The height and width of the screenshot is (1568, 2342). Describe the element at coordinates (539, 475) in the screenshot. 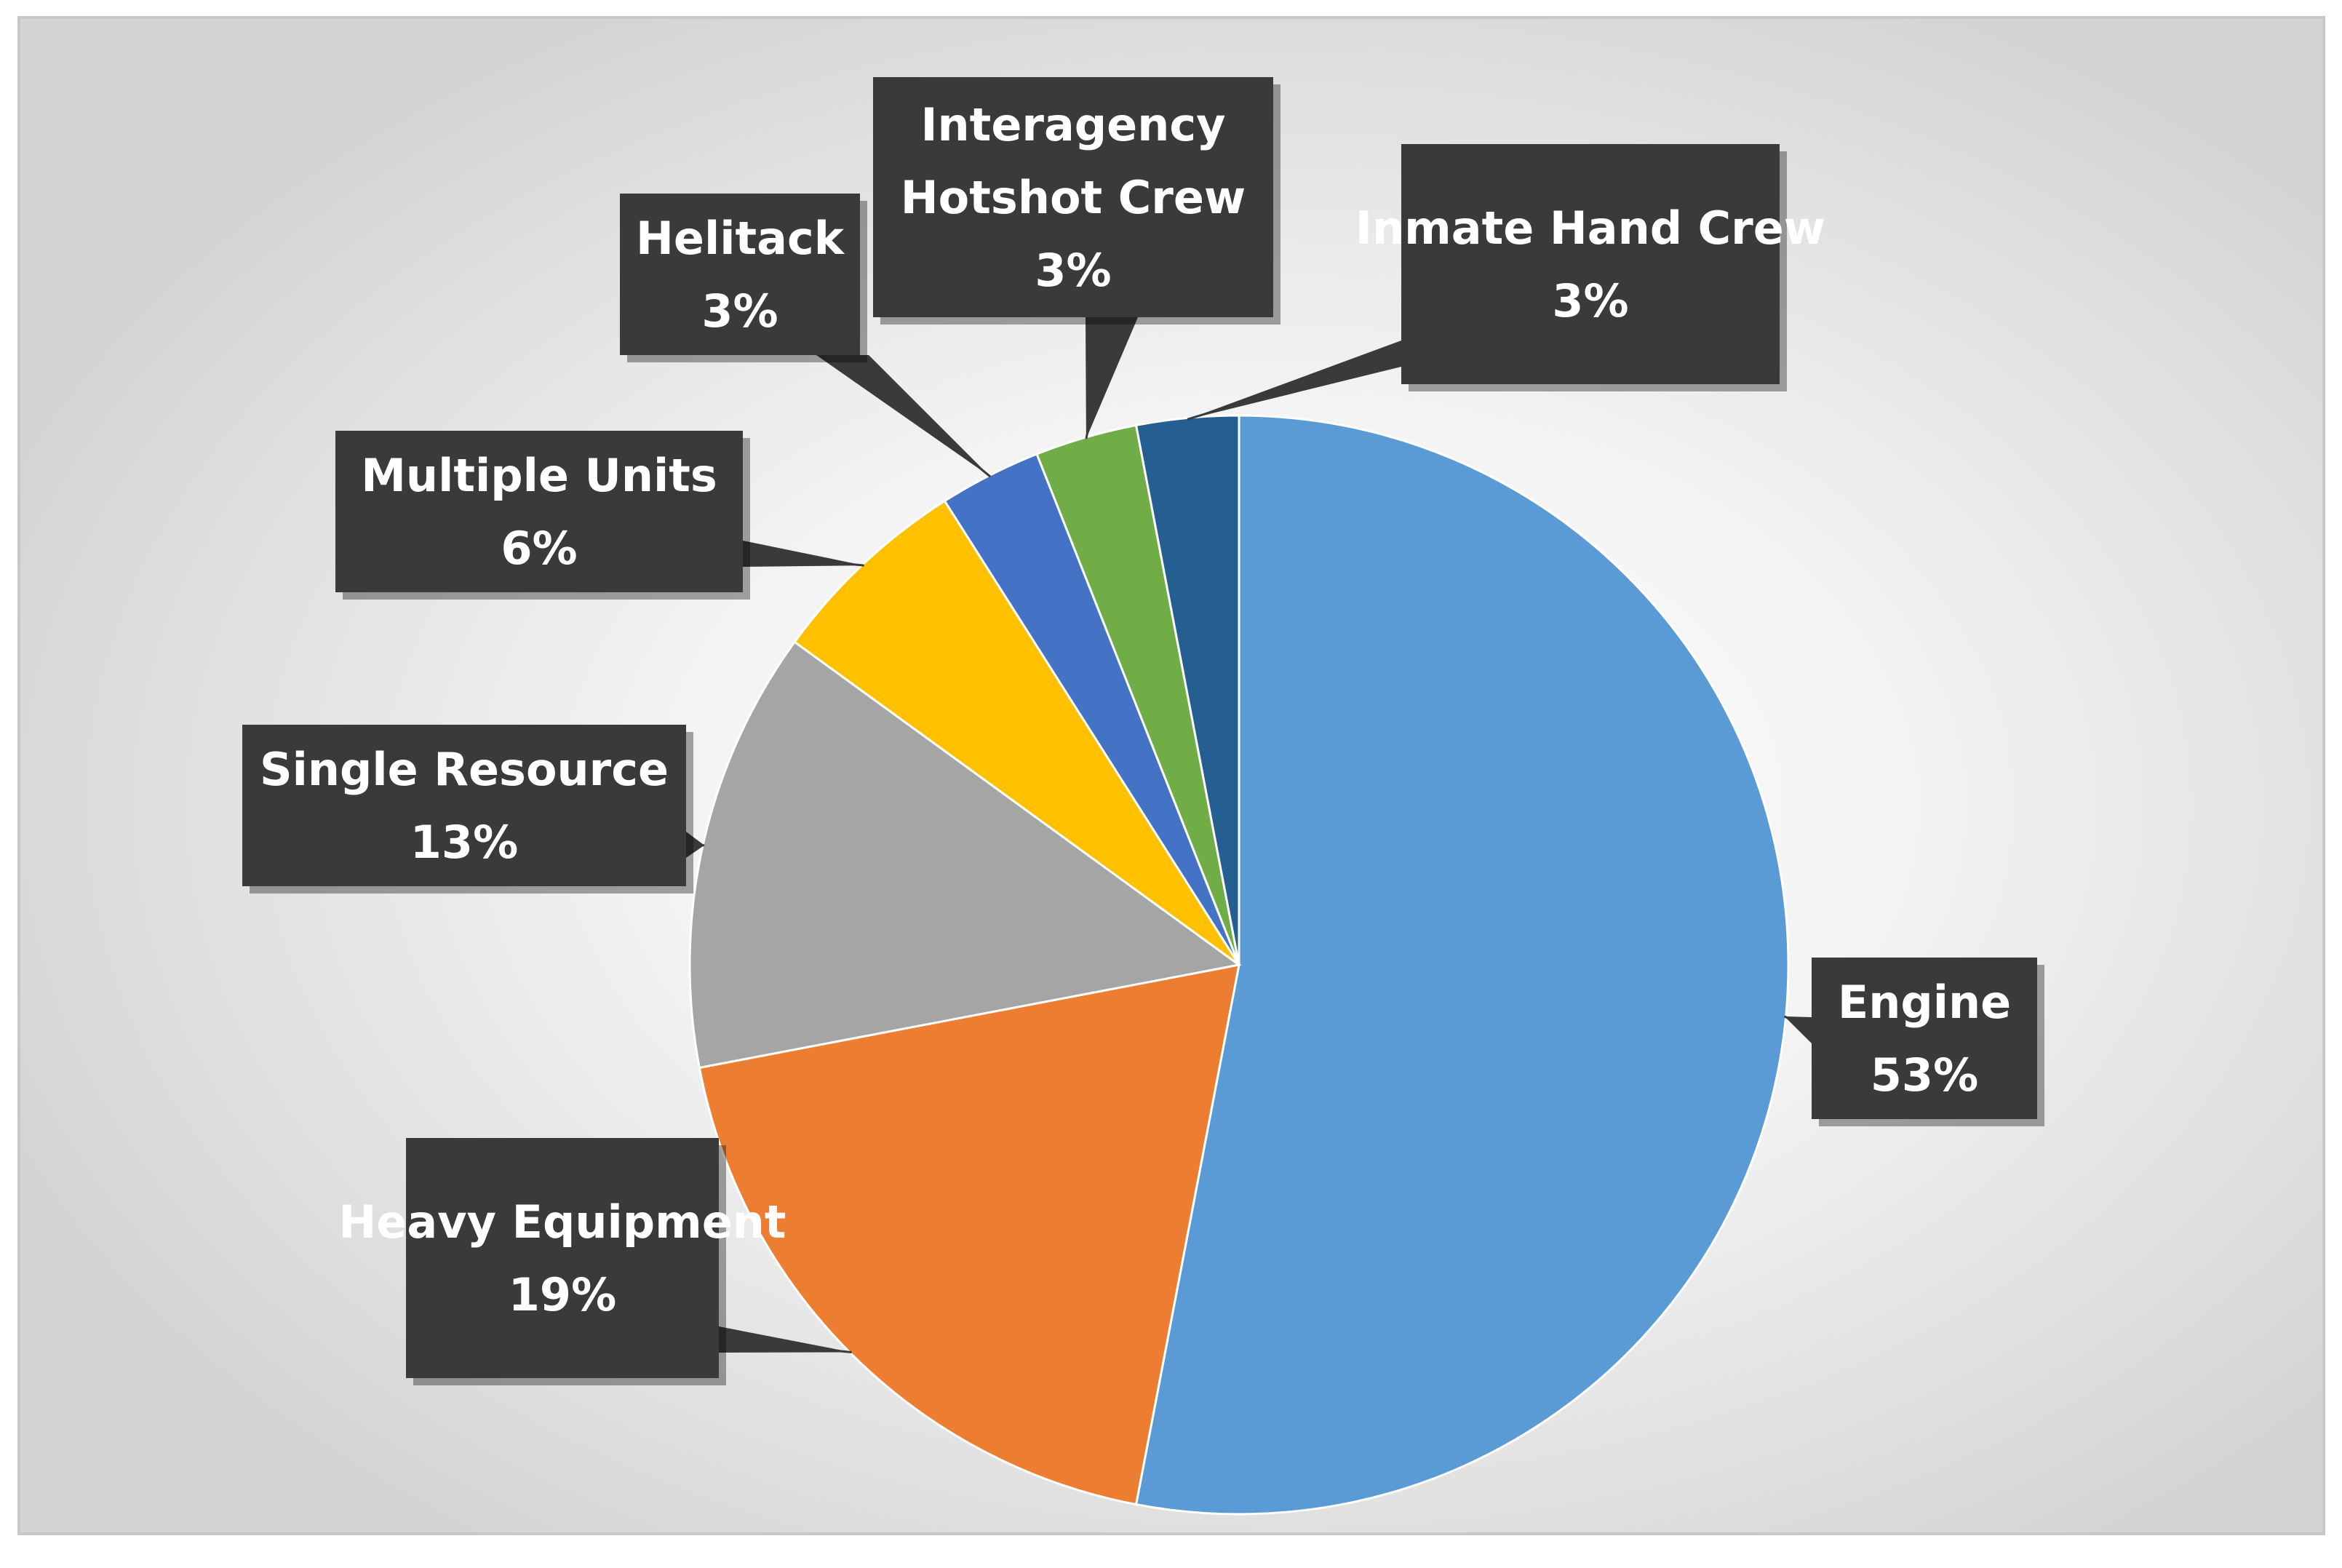

I see `category-label-multiple-units: Multiple Units` at that location.